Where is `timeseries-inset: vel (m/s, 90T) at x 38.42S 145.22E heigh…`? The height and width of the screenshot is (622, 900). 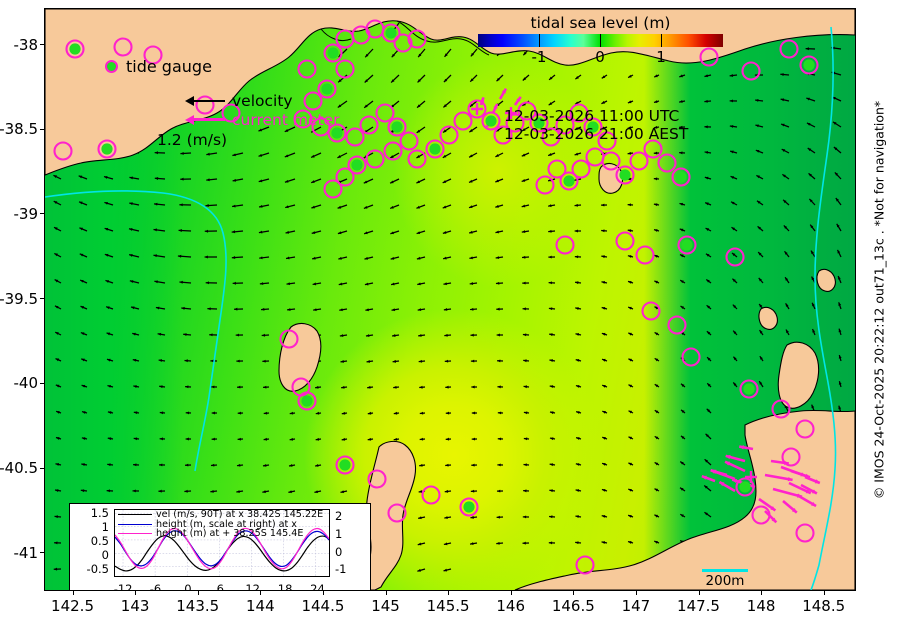 timeseries-inset: vel (m/s, 90T) at x 38.42S 145.22E heigh… is located at coordinates (220, 547).